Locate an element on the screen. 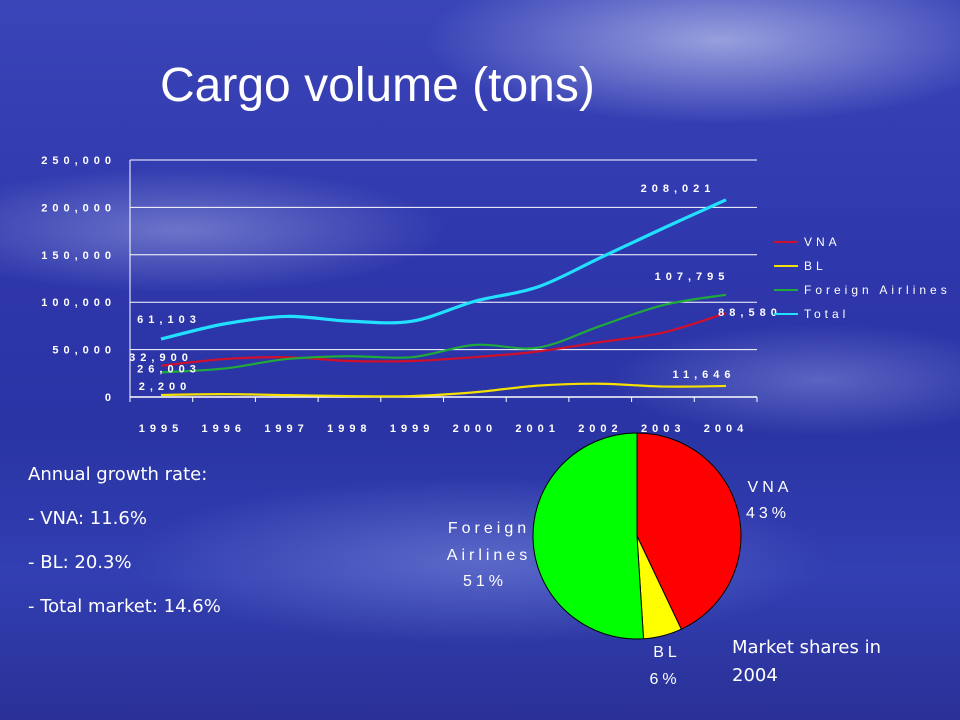 This screenshot has height=720, width=960. y-tick-label: 150,000 is located at coordinates (78, 256).